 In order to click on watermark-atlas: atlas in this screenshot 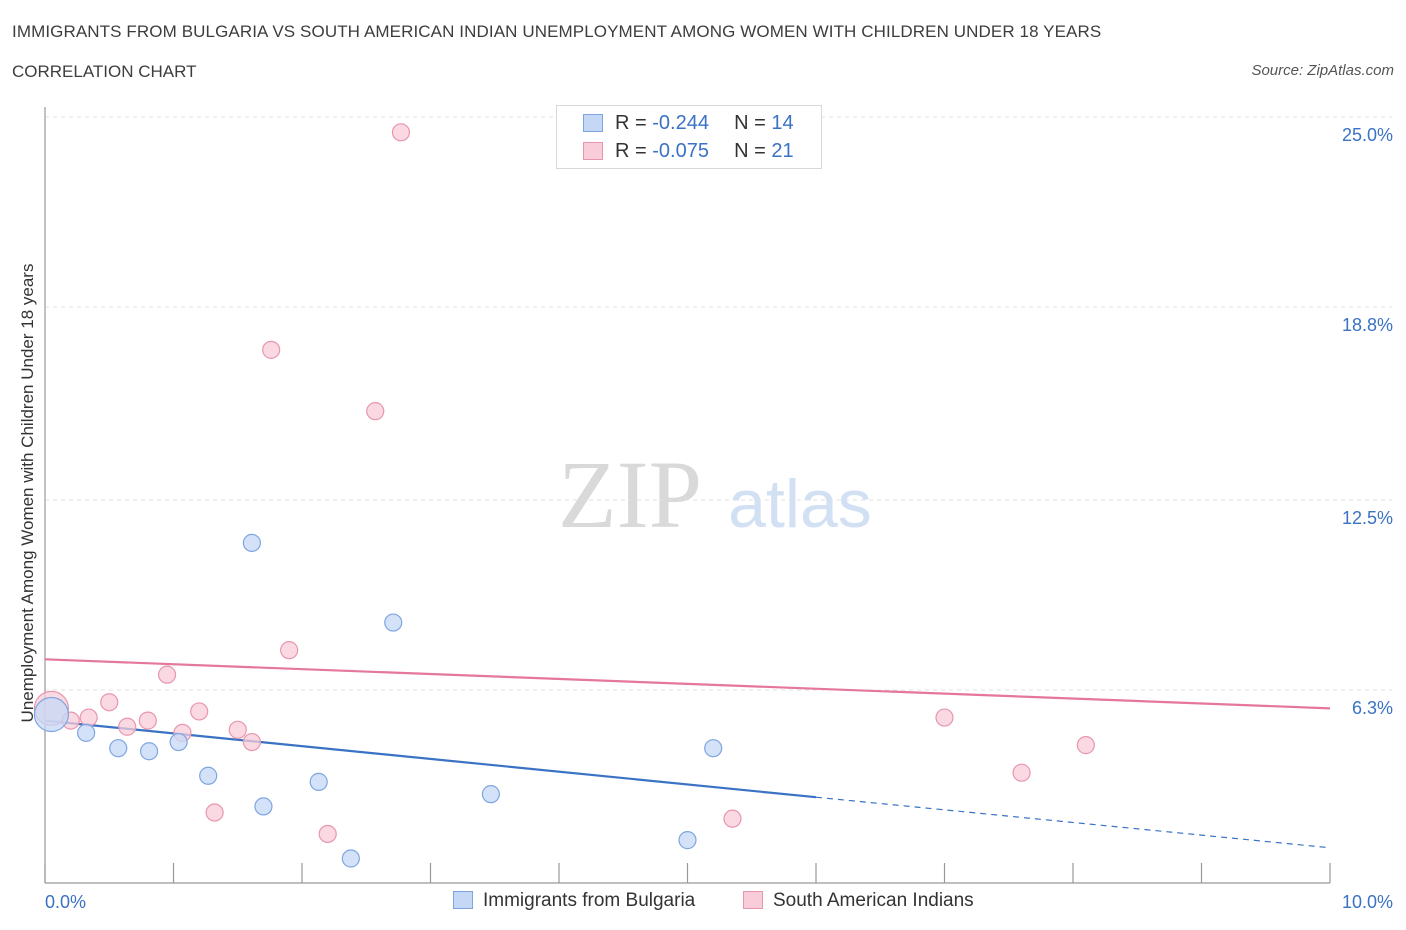, I will do `click(800, 504)`.